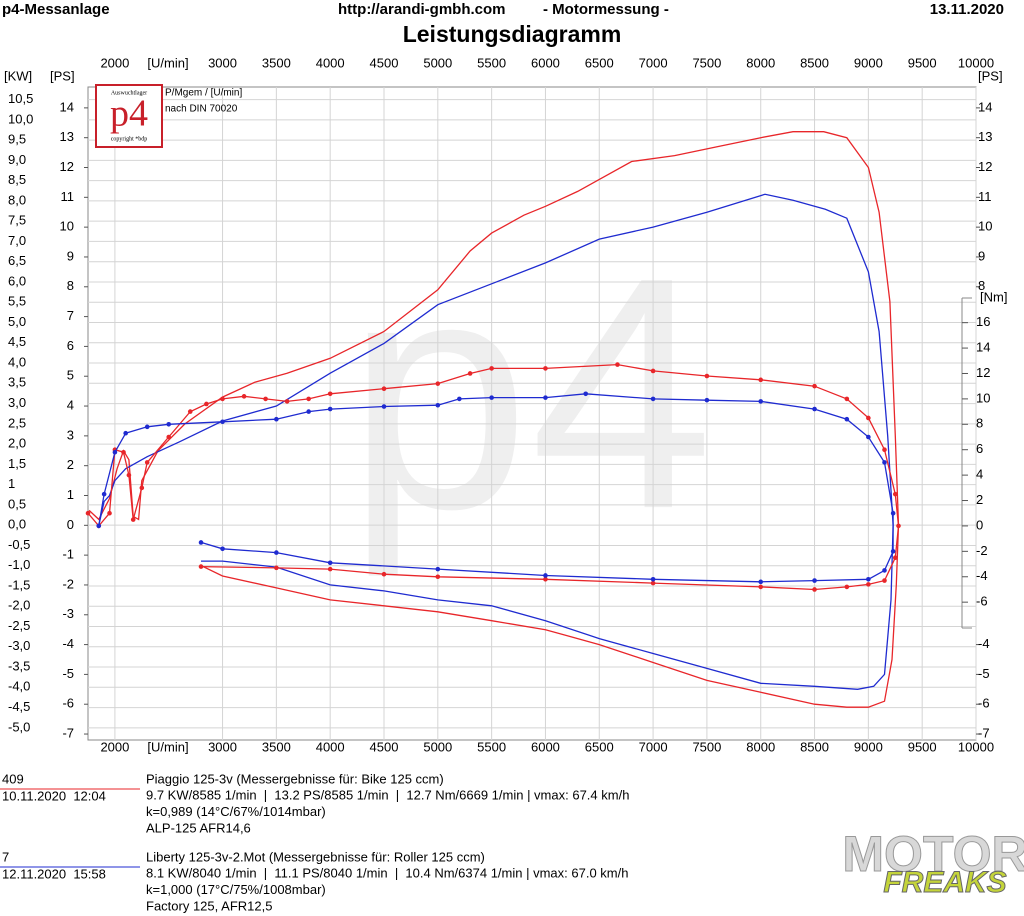  What do you see at coordinates (19, 645) in the screenshot?
I see `kw-tick-label: -3,0` at bounding box center [19, 645].